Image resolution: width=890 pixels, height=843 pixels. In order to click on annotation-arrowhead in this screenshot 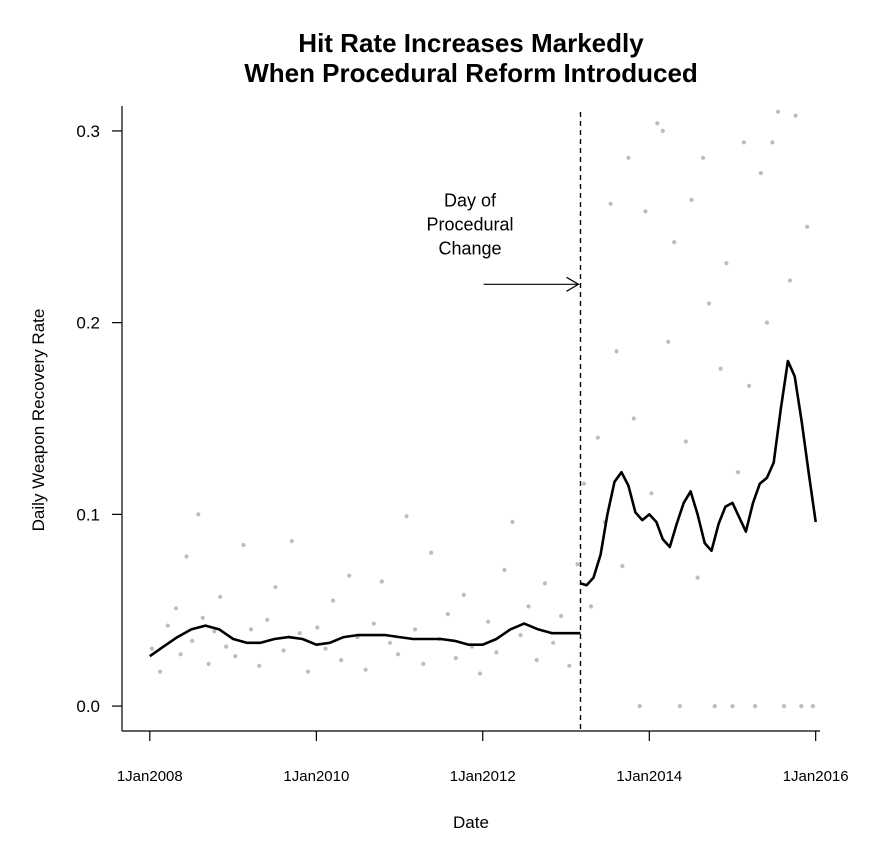, I will do `click(573, 284)`.